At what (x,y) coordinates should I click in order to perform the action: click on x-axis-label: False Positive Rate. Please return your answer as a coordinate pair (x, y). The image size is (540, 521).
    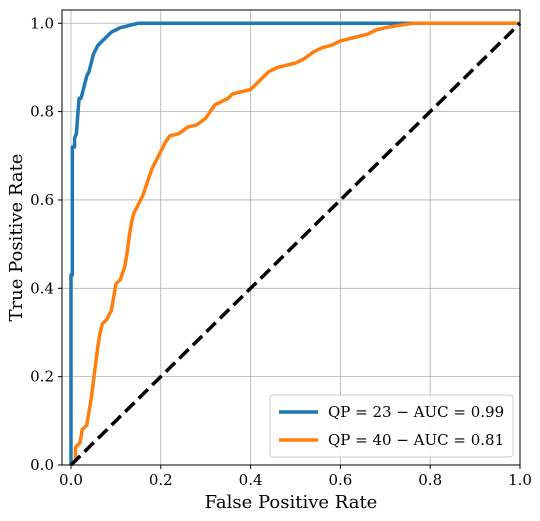
    Looking at the image, I should click on (291, 502).